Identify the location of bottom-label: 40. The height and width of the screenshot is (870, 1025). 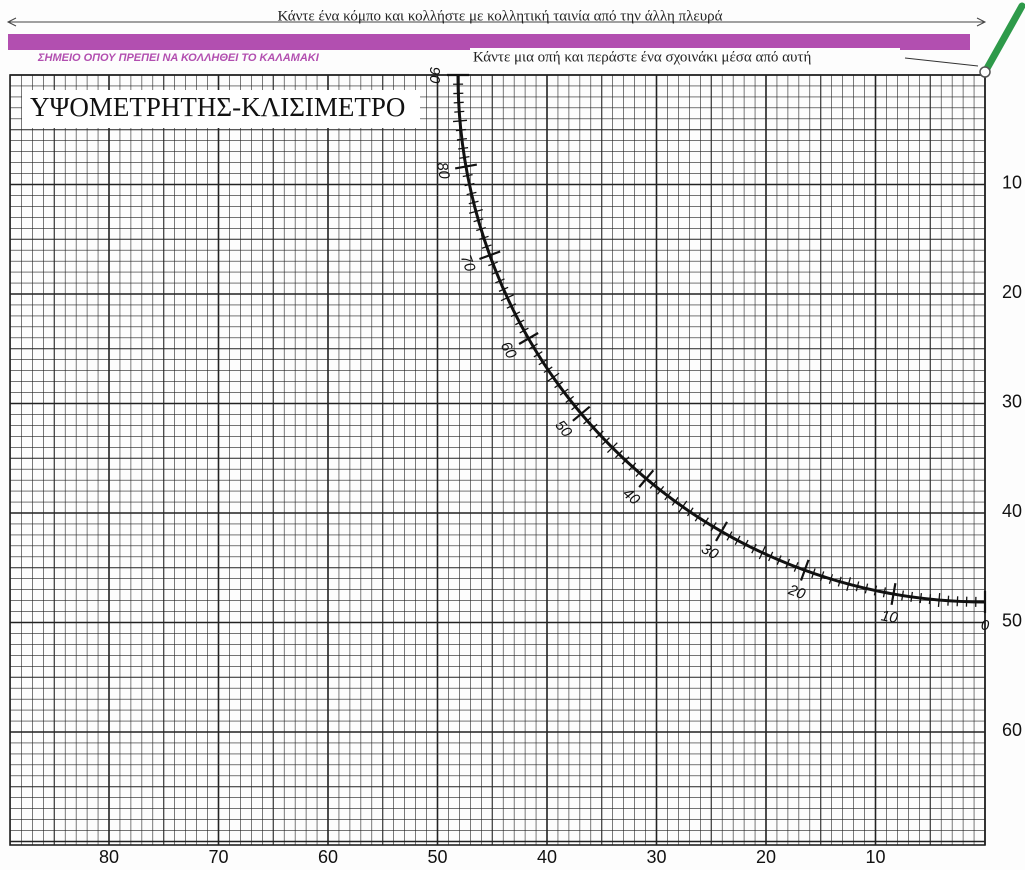
(547, 857).